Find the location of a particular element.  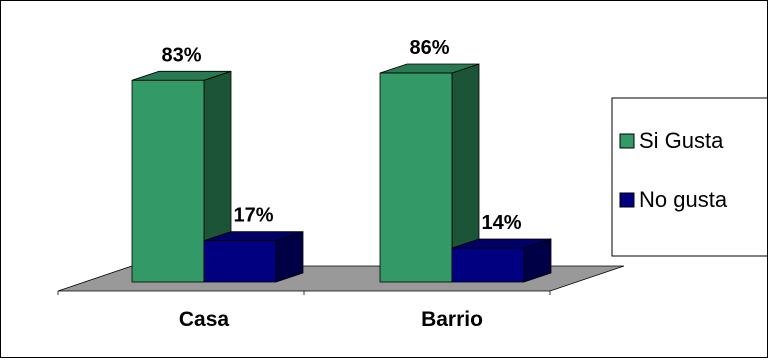

bar-no-gusta-barrio is located at coordinates (501, 260).